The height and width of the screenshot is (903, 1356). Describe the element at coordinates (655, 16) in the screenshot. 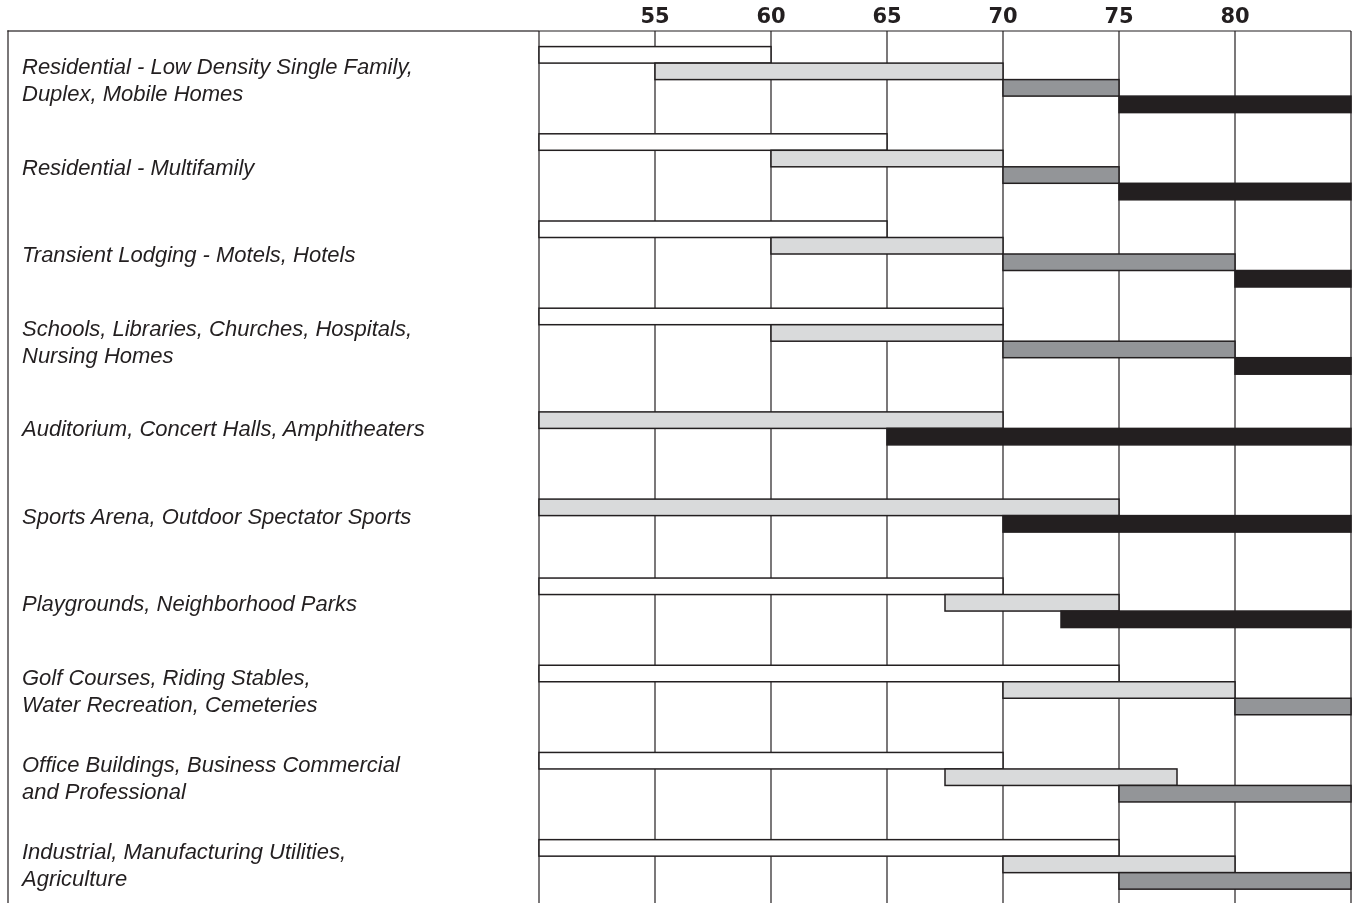

I see `x-tick-label: 55` at that location.